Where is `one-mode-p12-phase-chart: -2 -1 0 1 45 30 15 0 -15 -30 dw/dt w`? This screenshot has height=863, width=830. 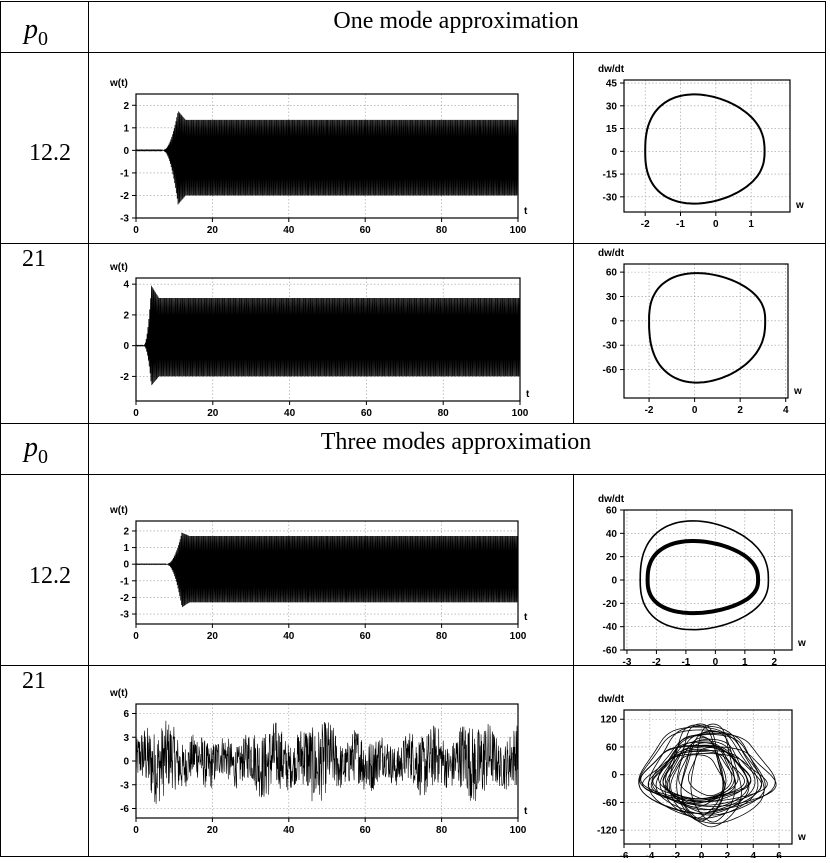
one-mode-p12-phase-chart: -2 -1 0 1 45 30 15 0 -15 -30 dw/dt w is located at coordinates (701, 147).